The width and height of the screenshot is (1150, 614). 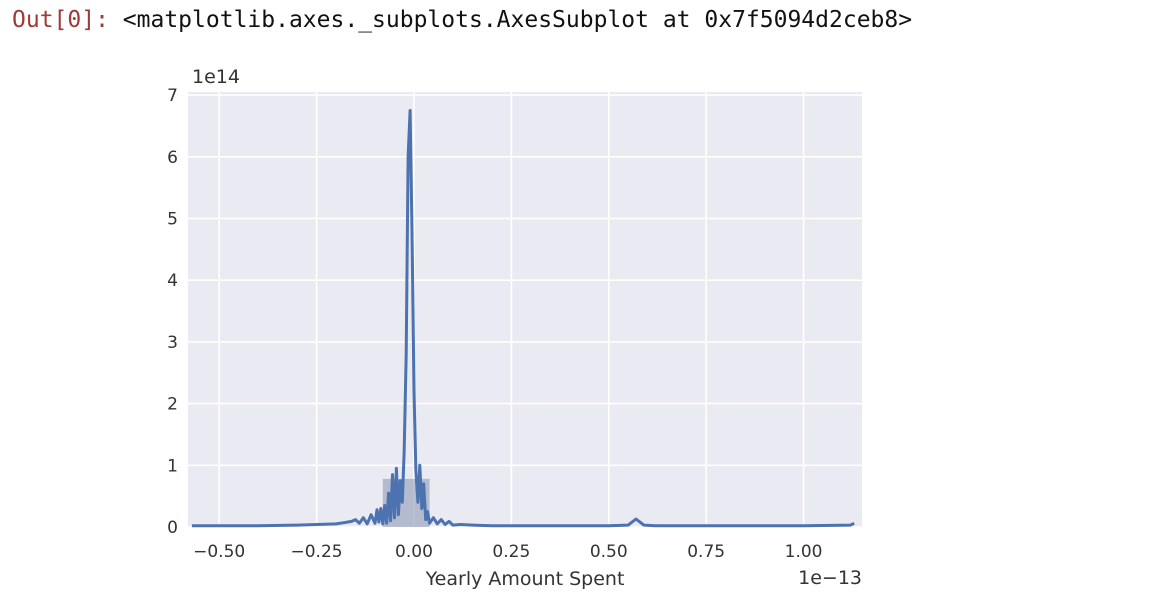 I want to click on y-tick-label: 2, so click(x=172, y=405).